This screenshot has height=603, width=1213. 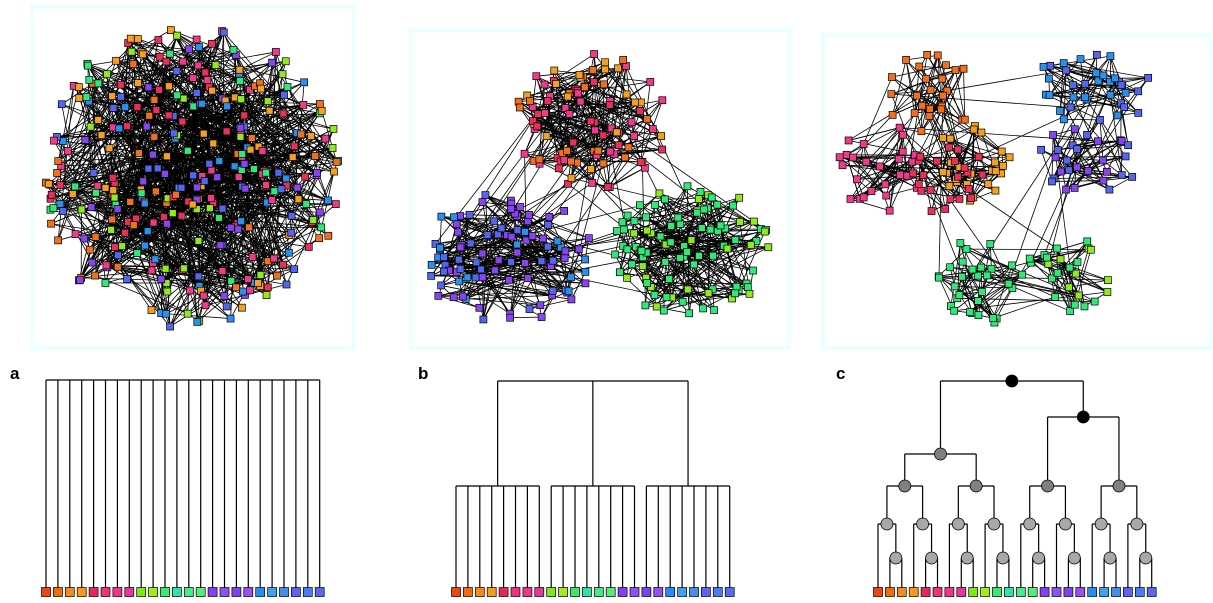 What do you see at coordinates (615, 486) in the screenshot?
I see `dendrogram-b` at bounding box center [615, 486].